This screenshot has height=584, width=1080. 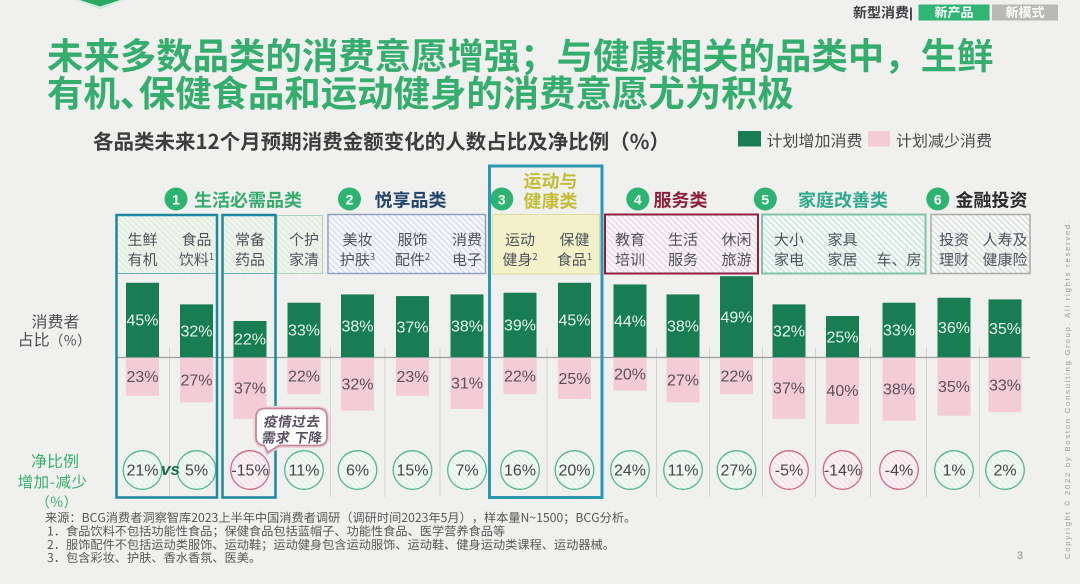 I want to click on svg-text: 39%, so click(x=520, y=326).